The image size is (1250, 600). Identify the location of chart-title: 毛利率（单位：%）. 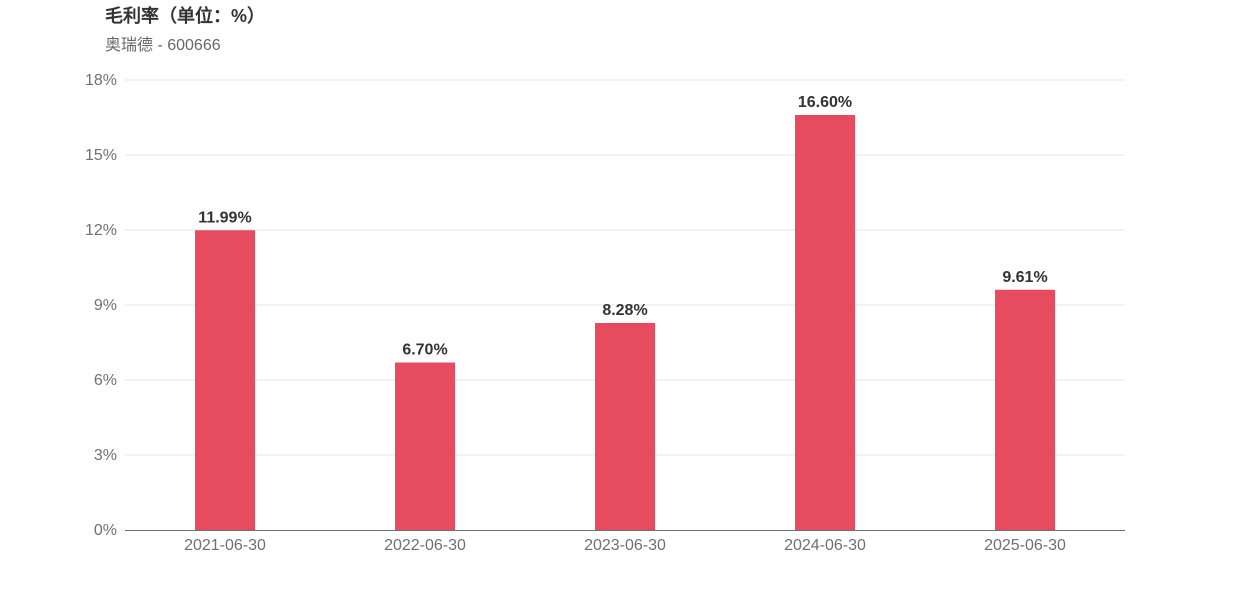
(185, 16).